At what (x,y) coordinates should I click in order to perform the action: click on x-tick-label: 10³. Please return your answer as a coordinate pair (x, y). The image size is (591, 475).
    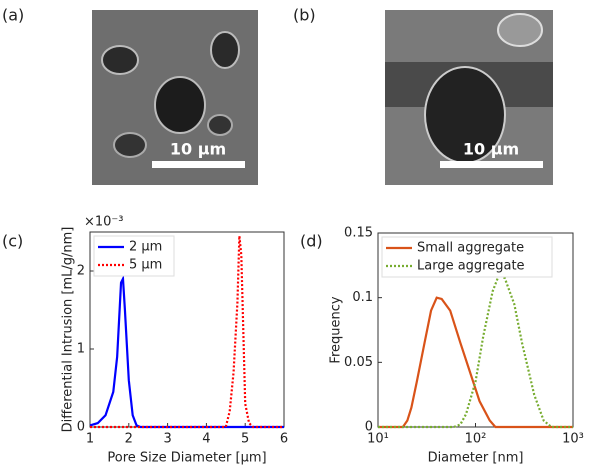
    Looking at the image, I should click on (573, 439).